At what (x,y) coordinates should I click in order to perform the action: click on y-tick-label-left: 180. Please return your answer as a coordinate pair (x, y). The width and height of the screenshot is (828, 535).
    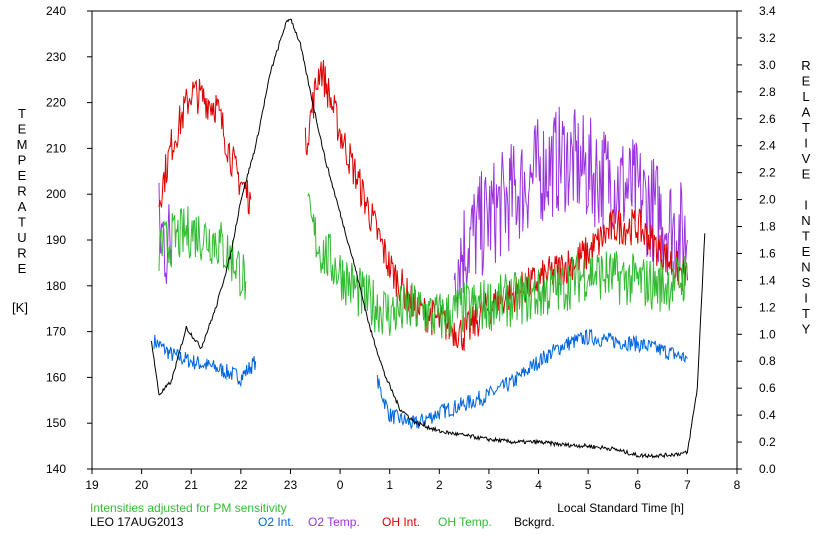
    Looking at the image, I should click on (56, 286).